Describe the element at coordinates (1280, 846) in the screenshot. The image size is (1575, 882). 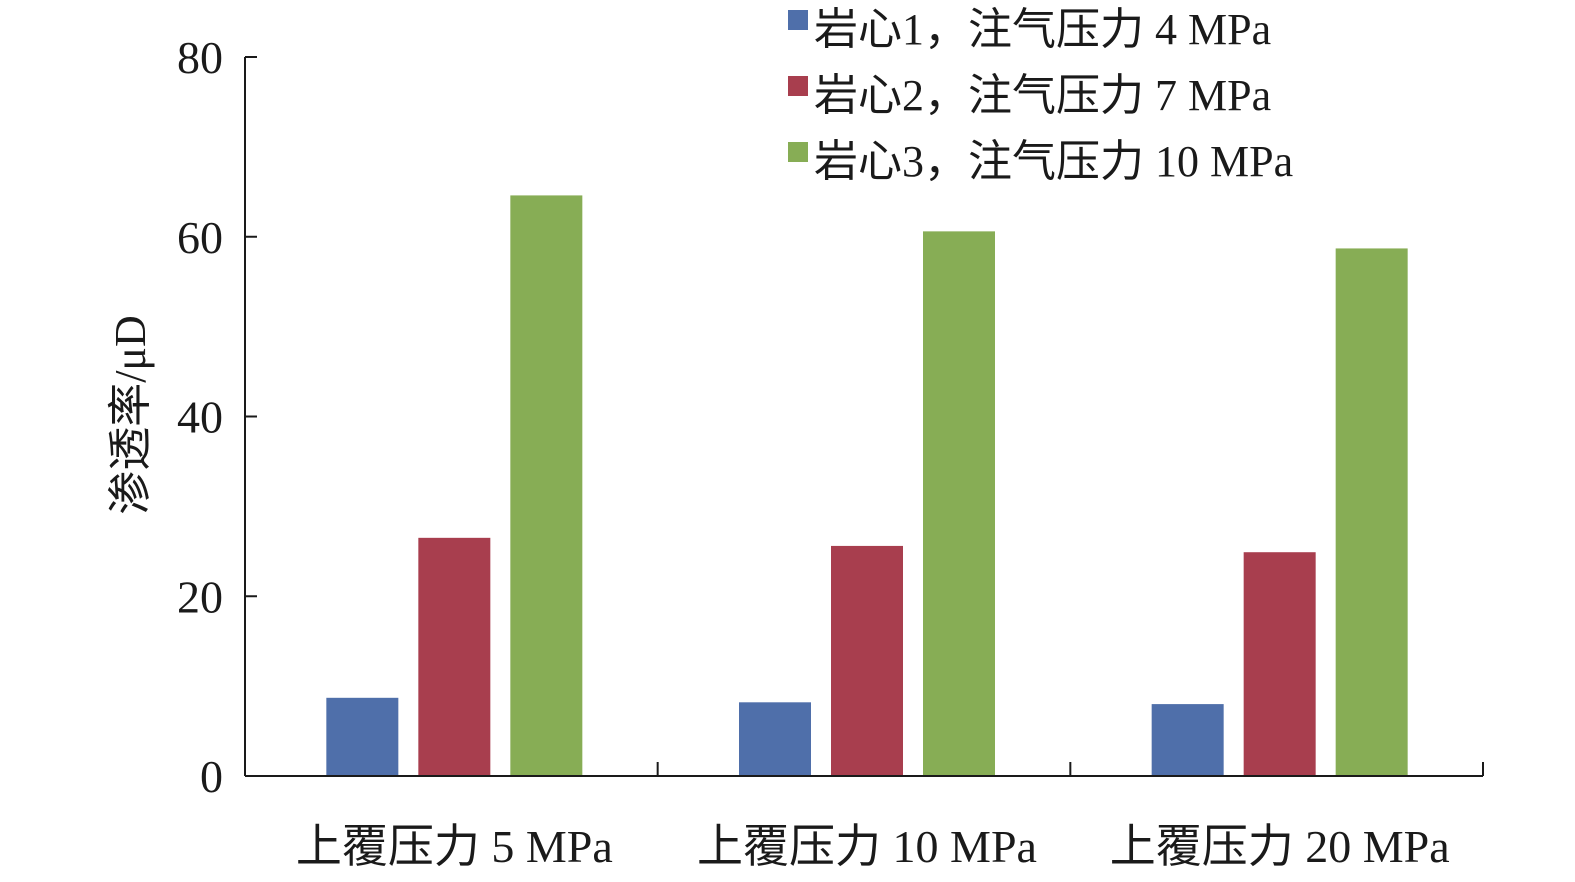
I see `x-category-label: 上覆压力 20 MPa` at that location.